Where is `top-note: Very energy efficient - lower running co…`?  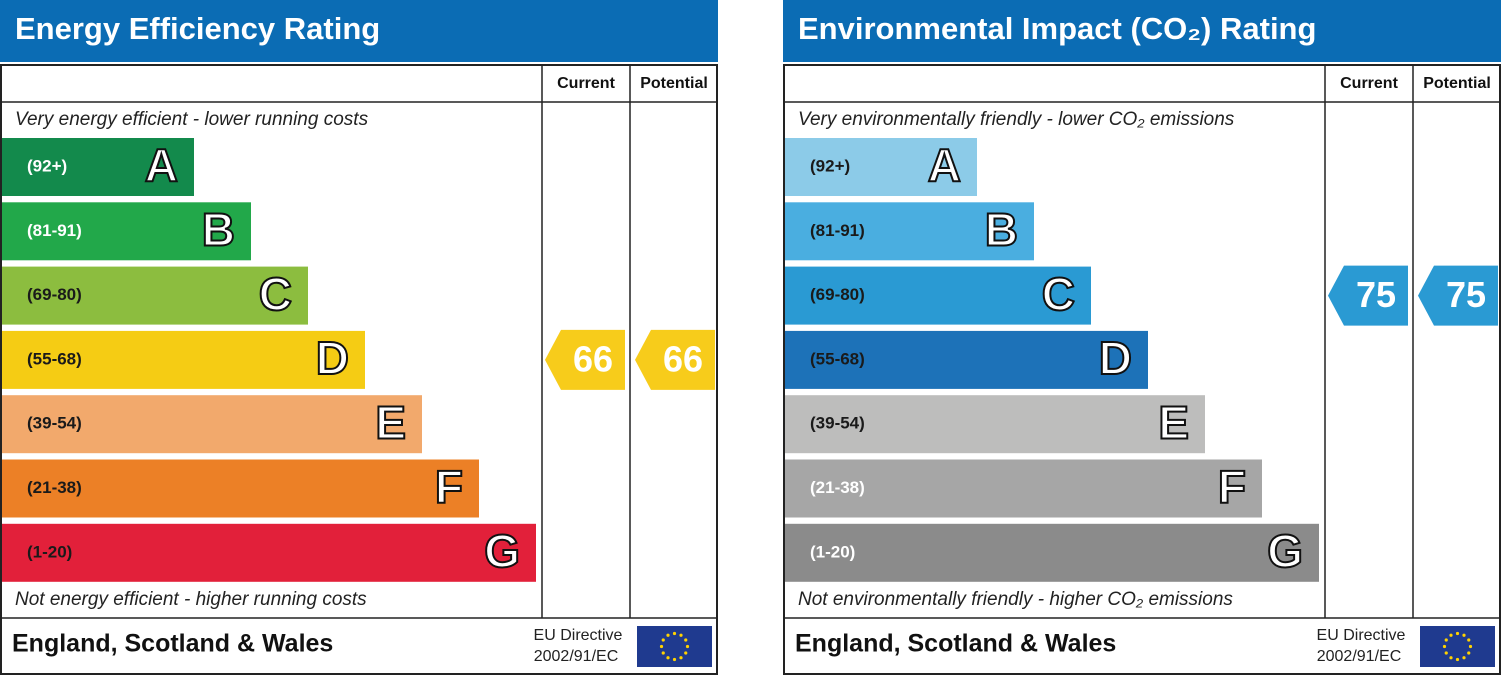
top-note: Very energy efficient - lower running co… is located at coordinates (192, 119).